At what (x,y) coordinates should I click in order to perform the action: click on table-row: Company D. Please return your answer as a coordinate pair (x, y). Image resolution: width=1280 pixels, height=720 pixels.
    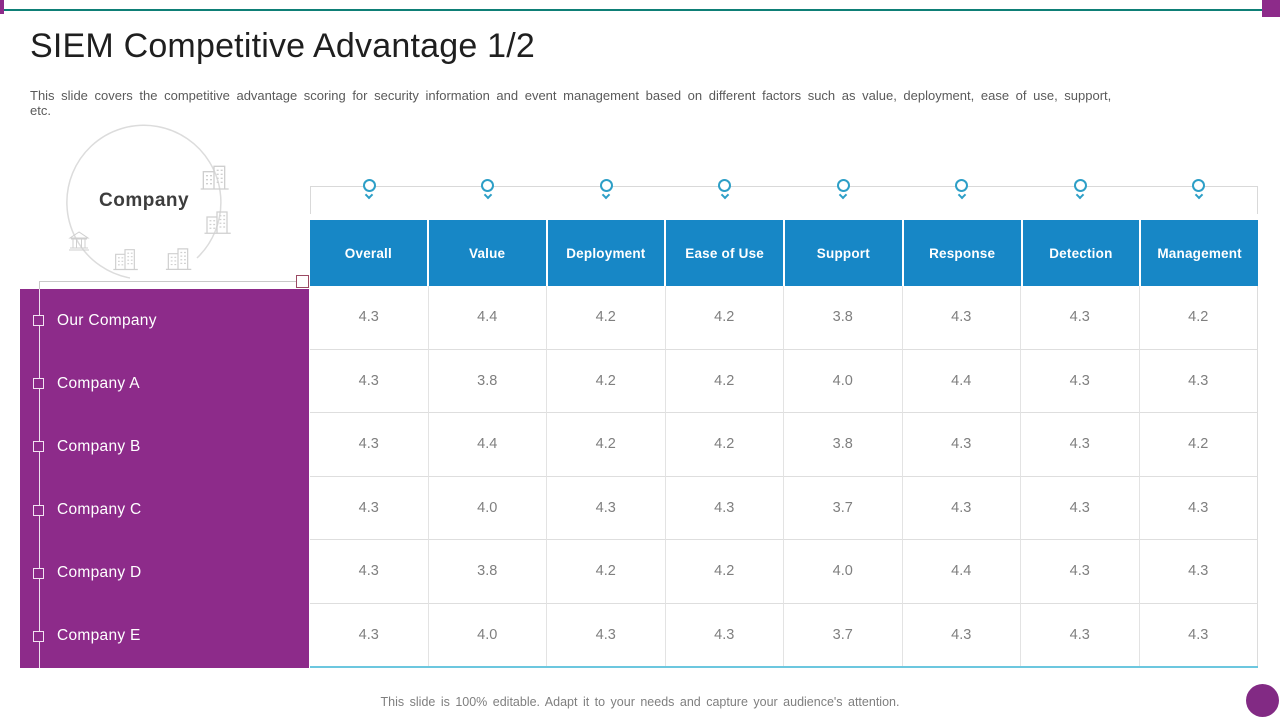
    Looking at the image, I should click on (164, 573).